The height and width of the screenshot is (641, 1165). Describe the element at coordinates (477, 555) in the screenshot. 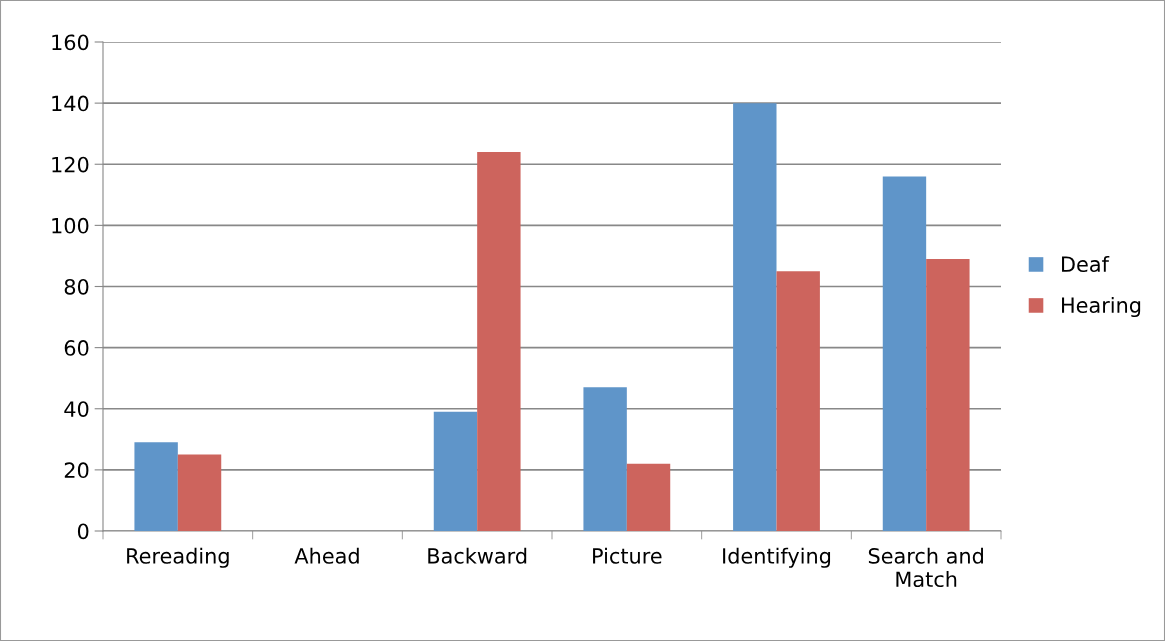

I see `x-tick-label: Backward` at that location.